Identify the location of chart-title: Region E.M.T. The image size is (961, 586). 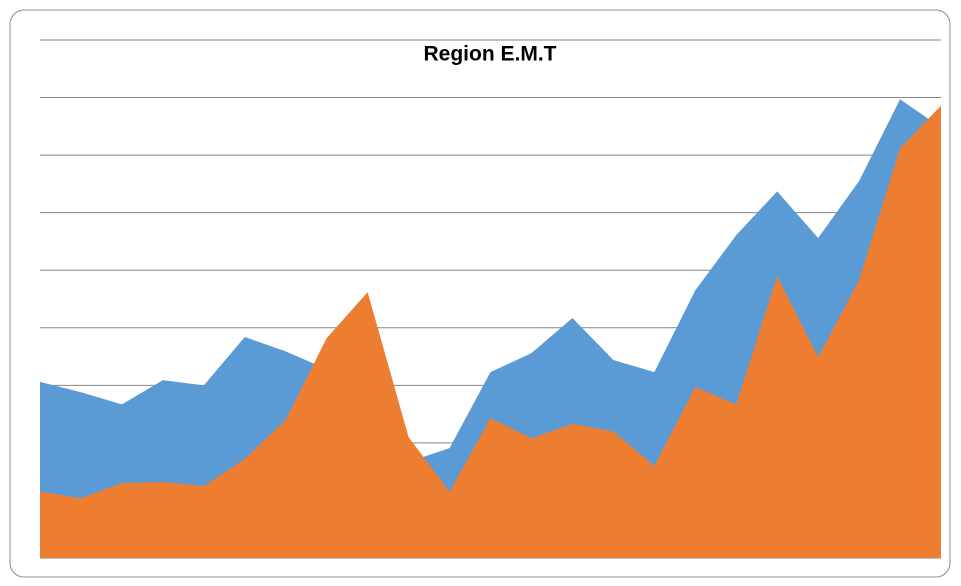
(490, 54).